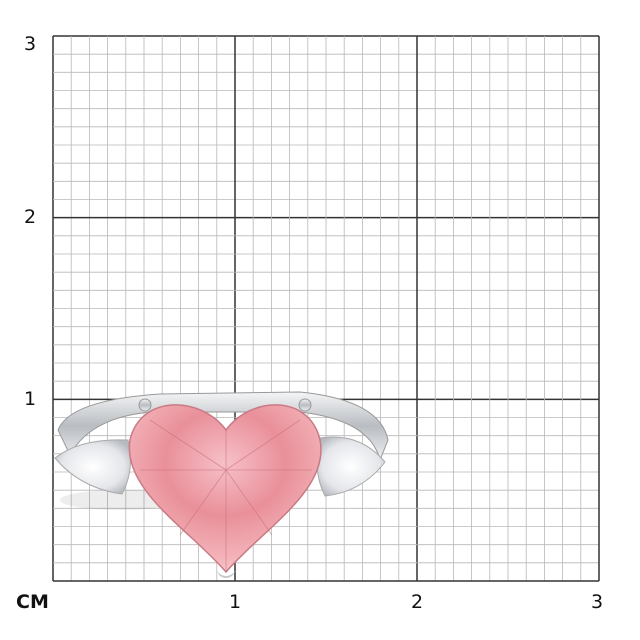 The height and width of the screenshot is (640, 640). What do you see at coordinates (30, 217) in the screenshot?
I see `y-label-2: 2` at bounding box center [30, 217].